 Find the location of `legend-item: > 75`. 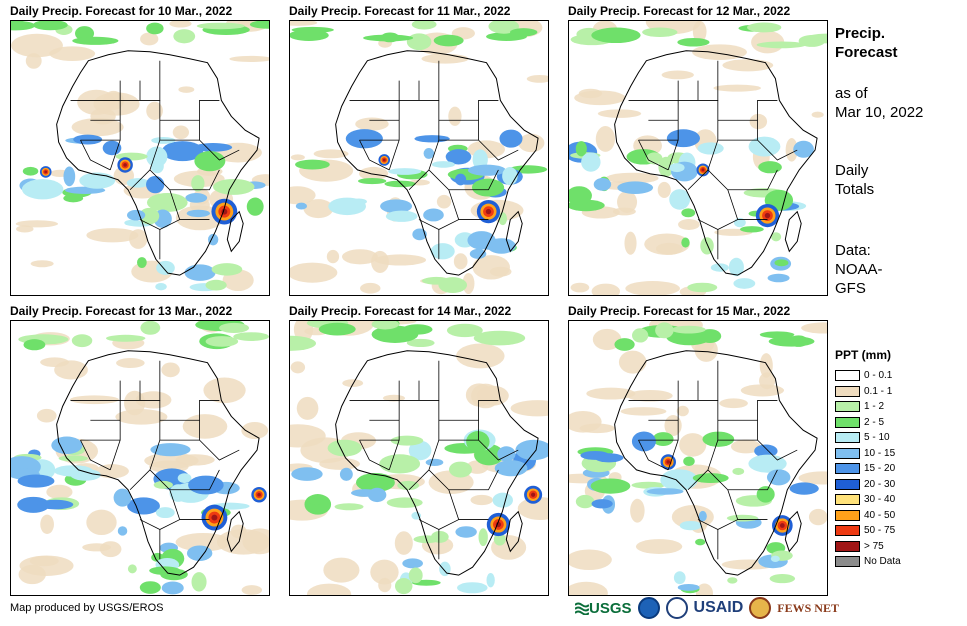

legend-item: > 75 is located at coordinates (868, 547).